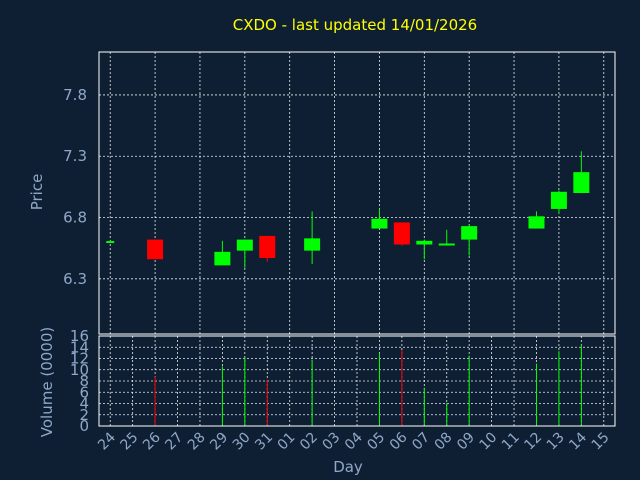 The height and width of the screenshot is (480, 640). Describe the element at coordinates (399, 441) in the screenshot. I see `x-tick-label: 06` at that location.